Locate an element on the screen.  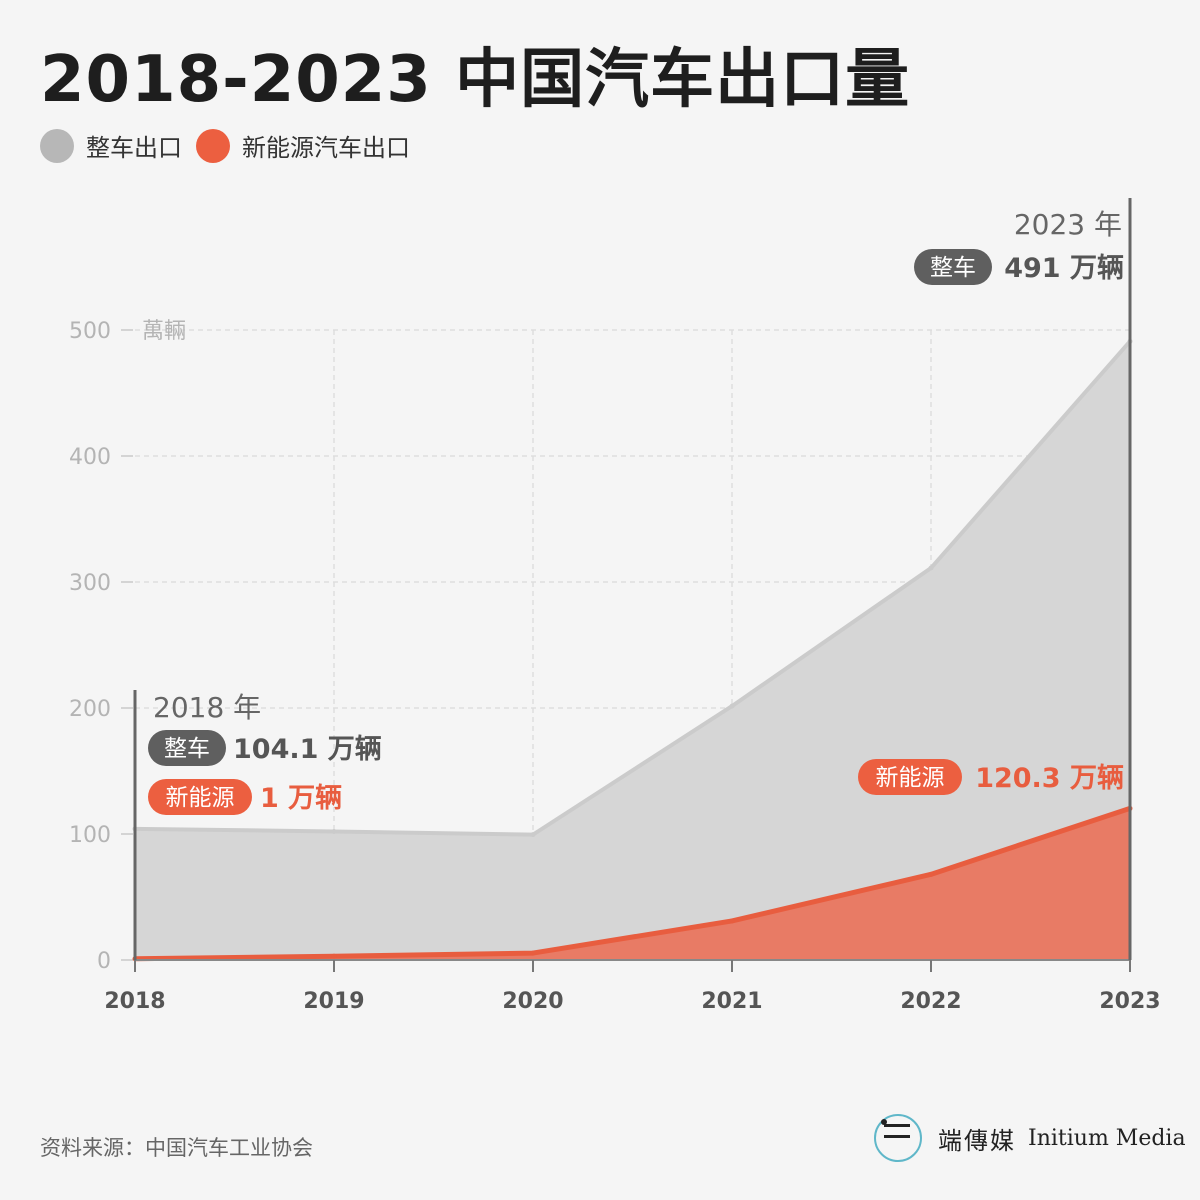
pill-2018-total-label: 整车 is located at coordinates (187, 749).